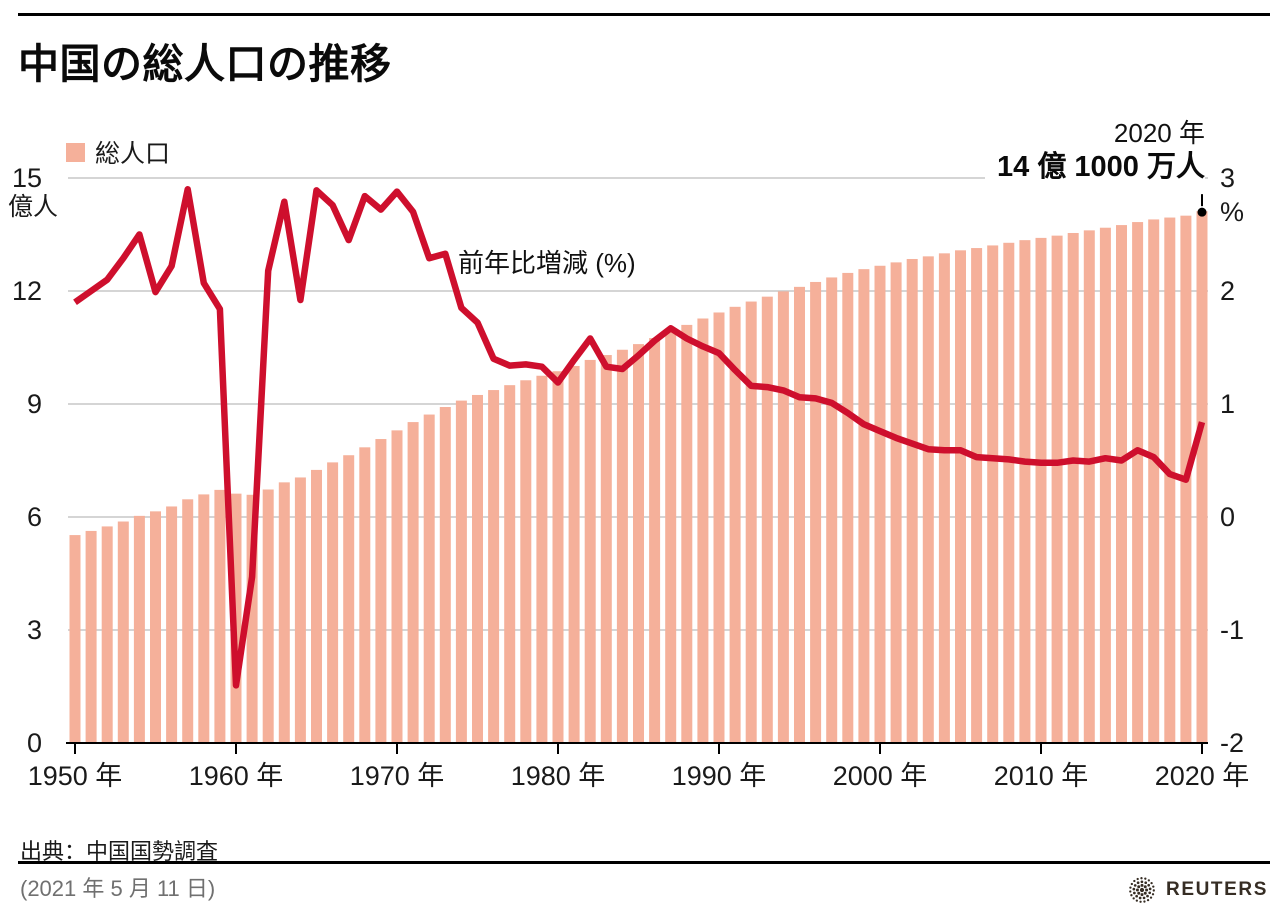  I want to click on y-tick-label-right: 1, so click(1227, 404).